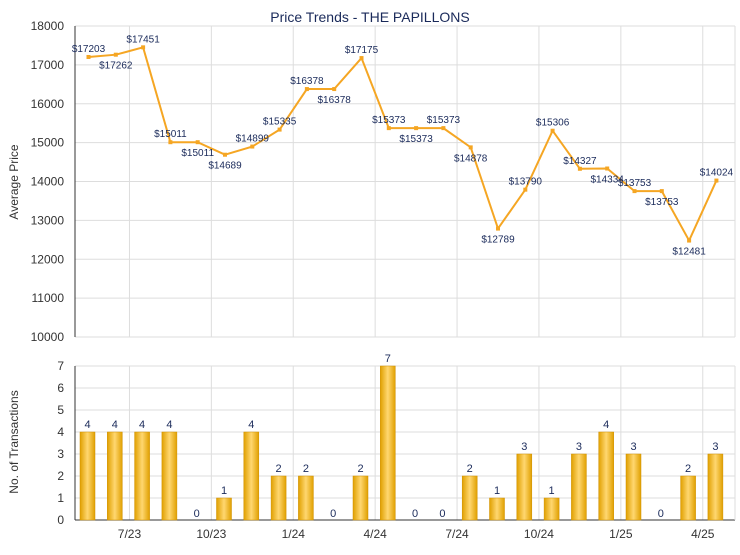 This screenshot has width=740, height=555. I want to click on bar-y-tick-label: 1, so click(60, 498).